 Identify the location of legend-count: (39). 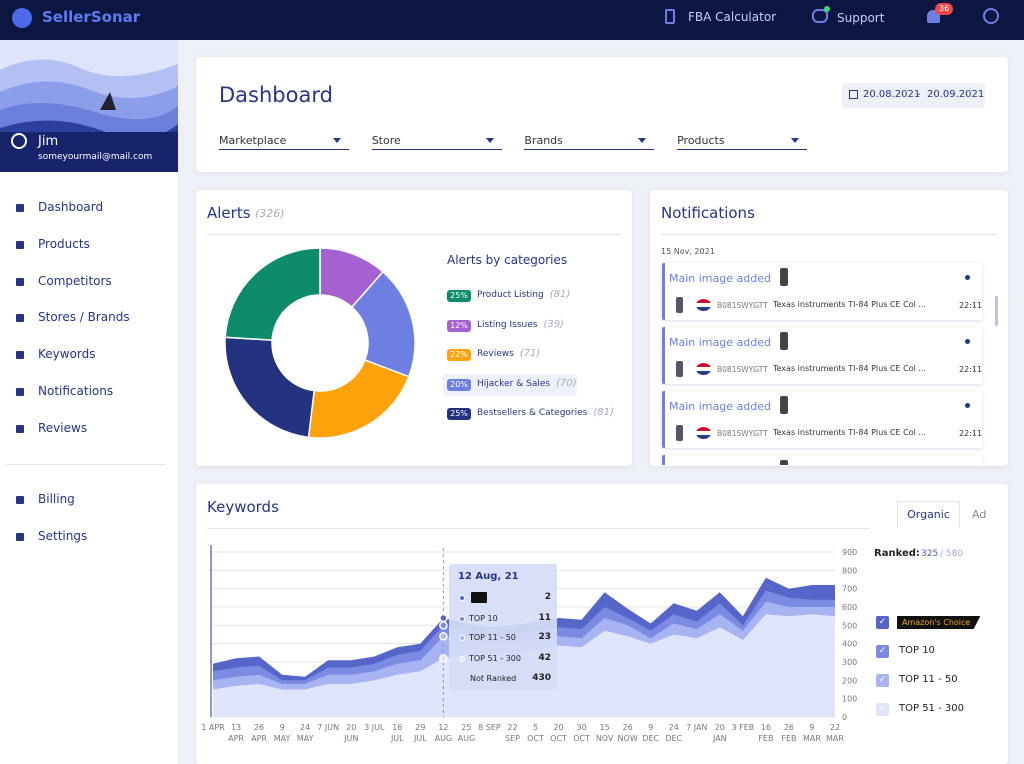
(554, 324).